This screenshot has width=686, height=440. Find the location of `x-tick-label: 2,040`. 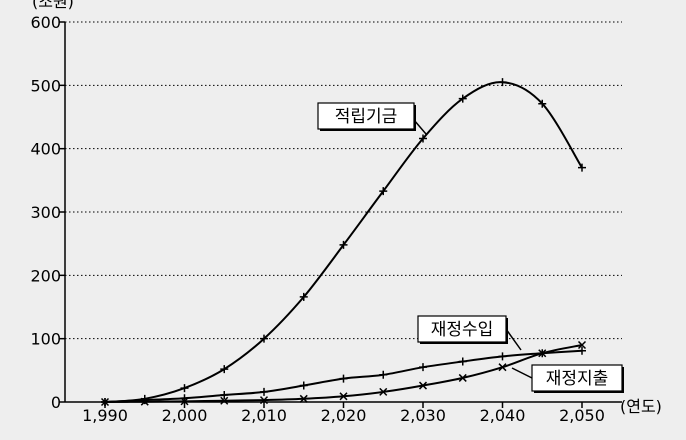

x-tick-label: 2,040 is located at coordinates (503, 415).